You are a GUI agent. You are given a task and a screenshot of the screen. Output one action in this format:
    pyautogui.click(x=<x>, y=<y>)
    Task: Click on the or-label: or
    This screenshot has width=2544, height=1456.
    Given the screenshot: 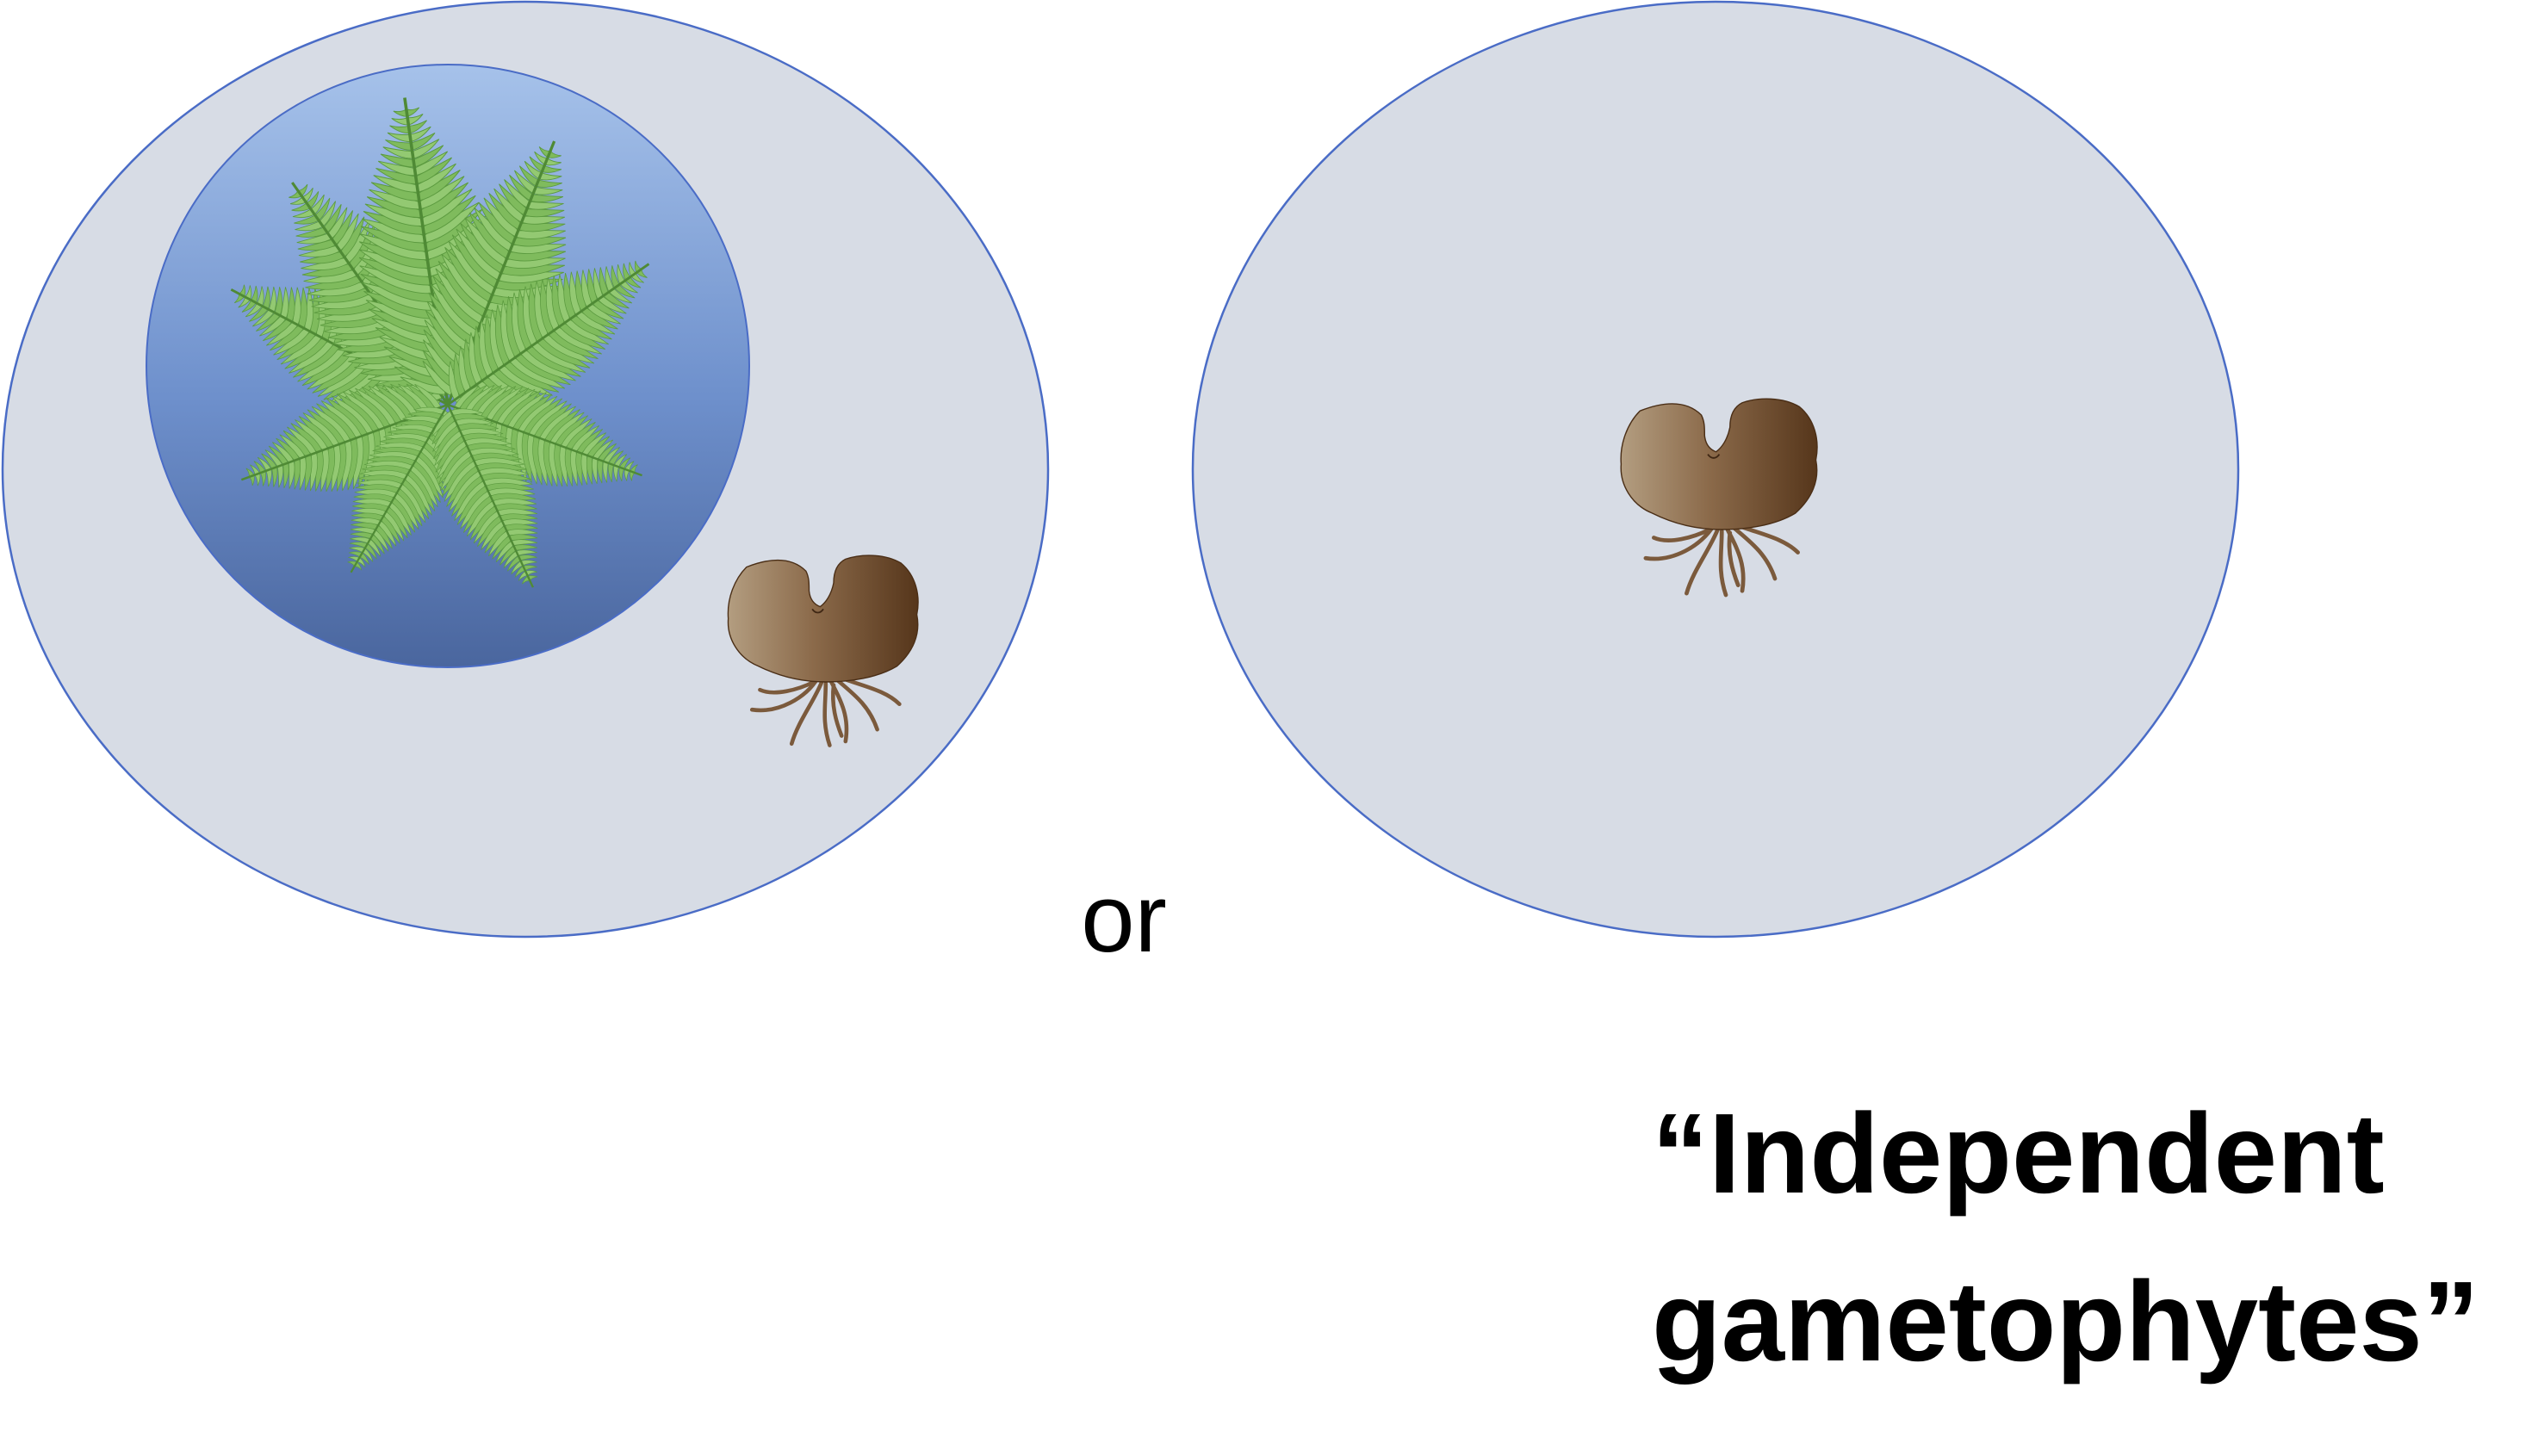 What is the action you would take?
    pyautogui.click(x=1124, y=918)
    